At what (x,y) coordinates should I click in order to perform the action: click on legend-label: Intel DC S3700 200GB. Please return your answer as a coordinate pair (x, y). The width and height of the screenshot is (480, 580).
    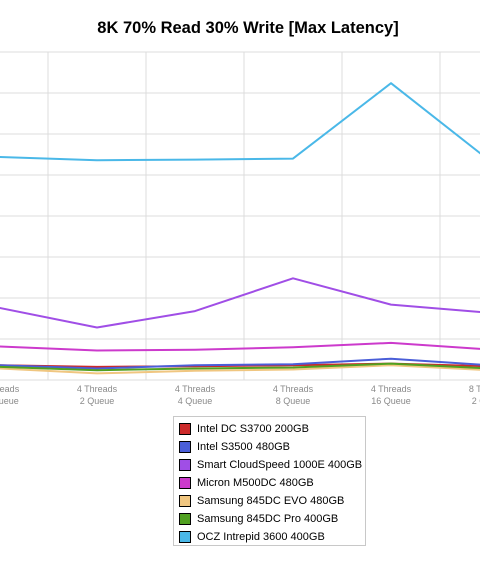
    Looking at the image, I should click on (253, 429).